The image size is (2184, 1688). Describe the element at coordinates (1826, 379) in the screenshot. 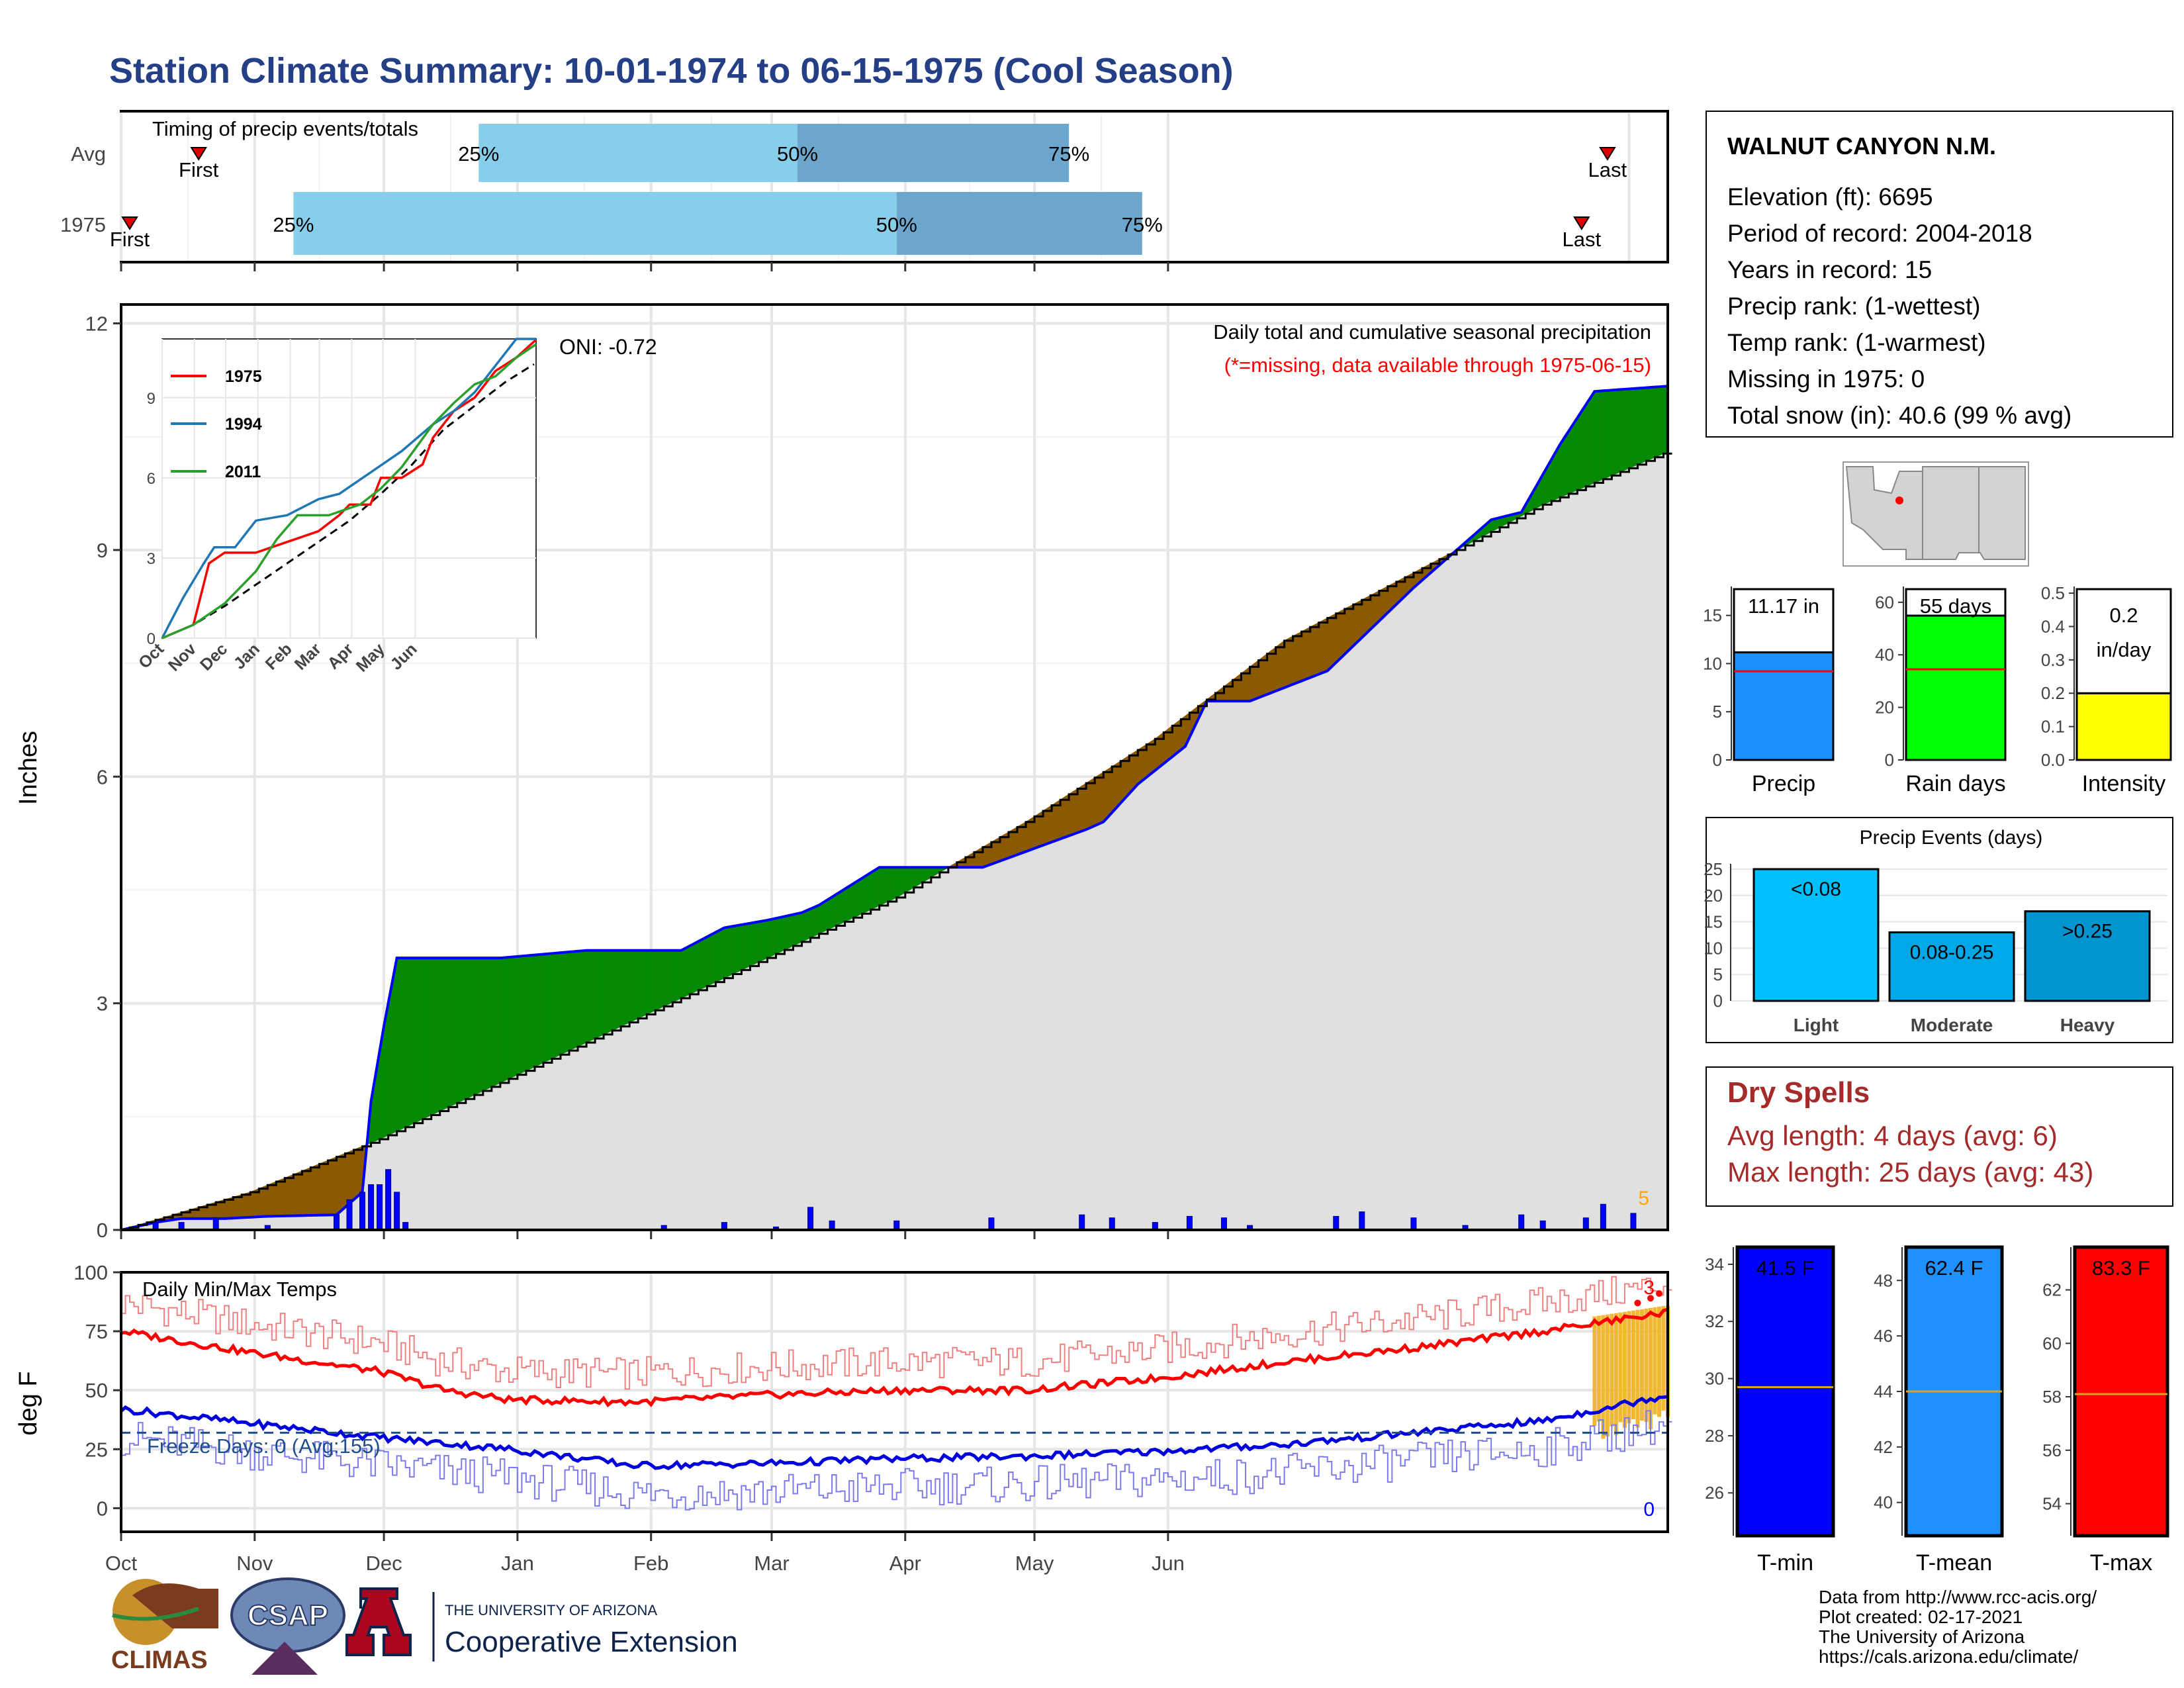

I see `station-info-line-5: Missing in 1975: 0` at that location.